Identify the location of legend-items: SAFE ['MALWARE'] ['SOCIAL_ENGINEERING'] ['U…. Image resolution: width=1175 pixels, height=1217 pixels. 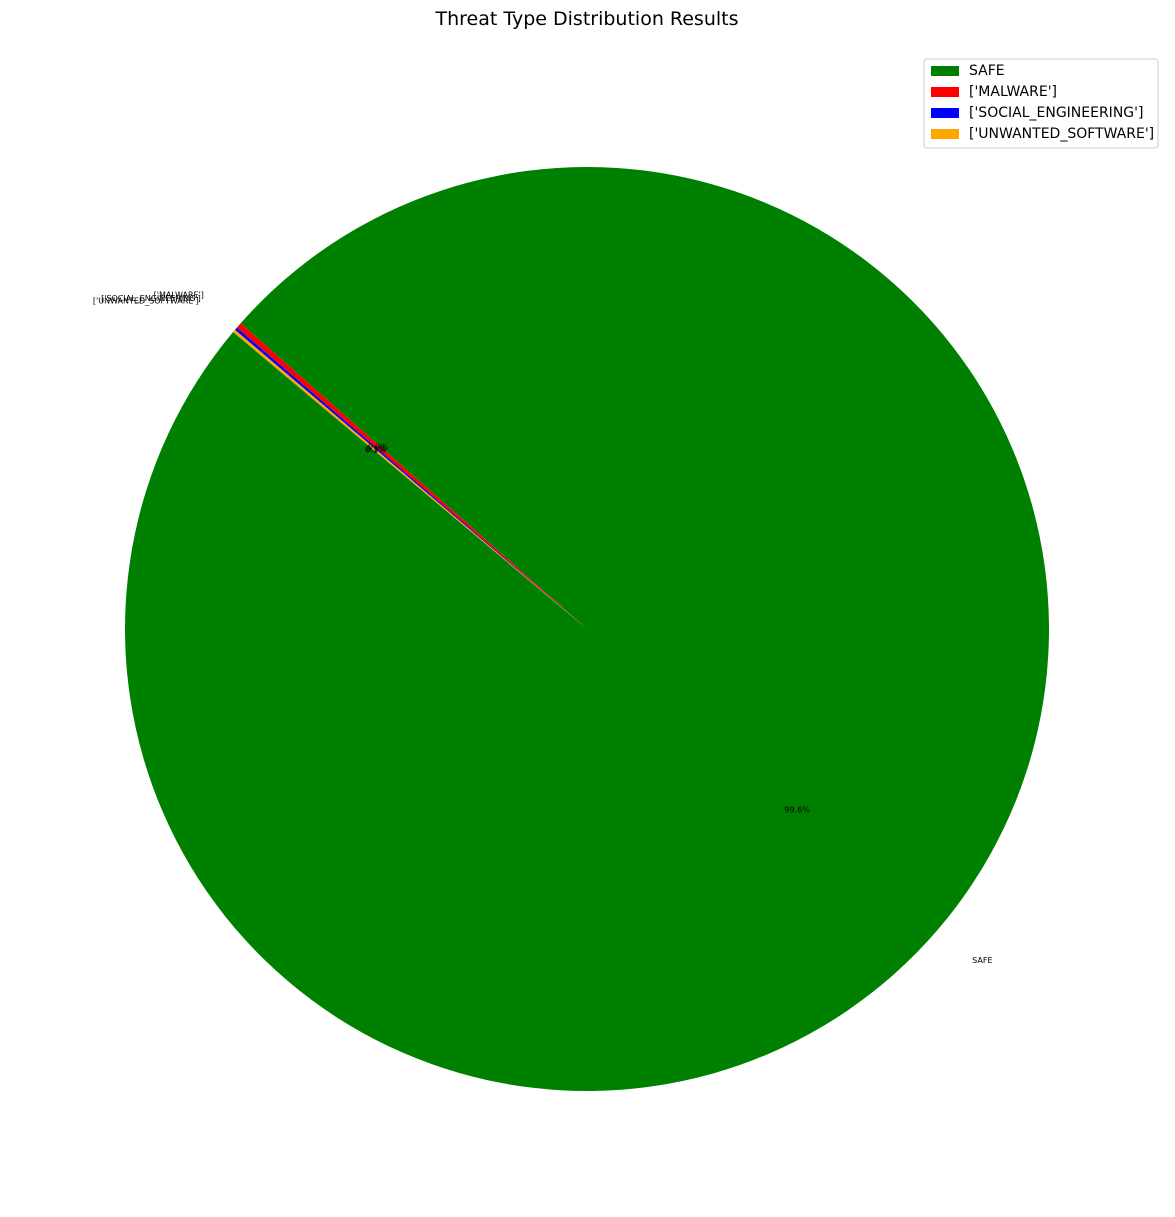
(1042, 102).